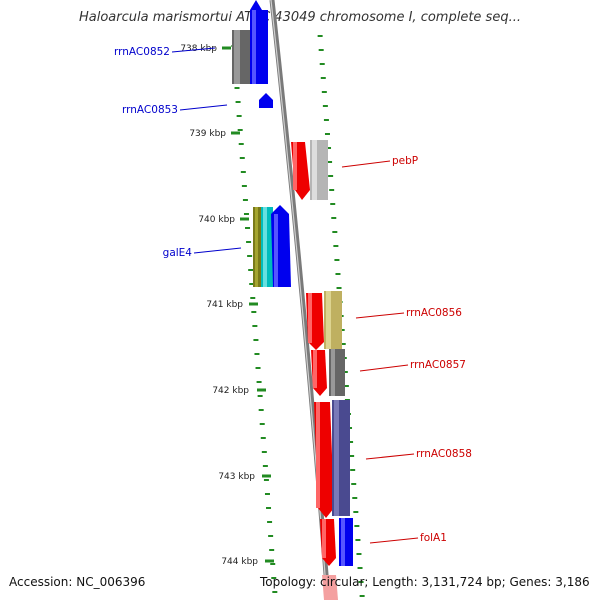 Image resolution: width=600 pixels, height=600 pixels. What do you see at coordinates (178, 253) in the screenshot?
I see `gene-label: galE4` at bounding box center [178, 253].